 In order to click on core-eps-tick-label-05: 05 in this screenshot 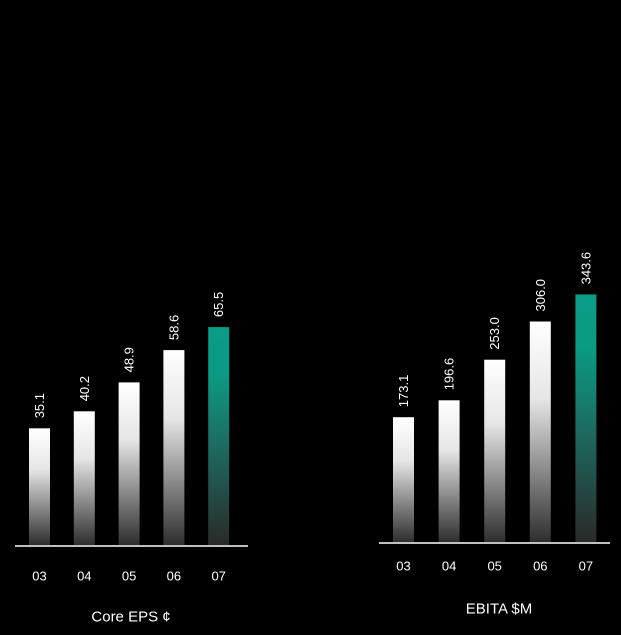, I will do `click(129, 576)`.